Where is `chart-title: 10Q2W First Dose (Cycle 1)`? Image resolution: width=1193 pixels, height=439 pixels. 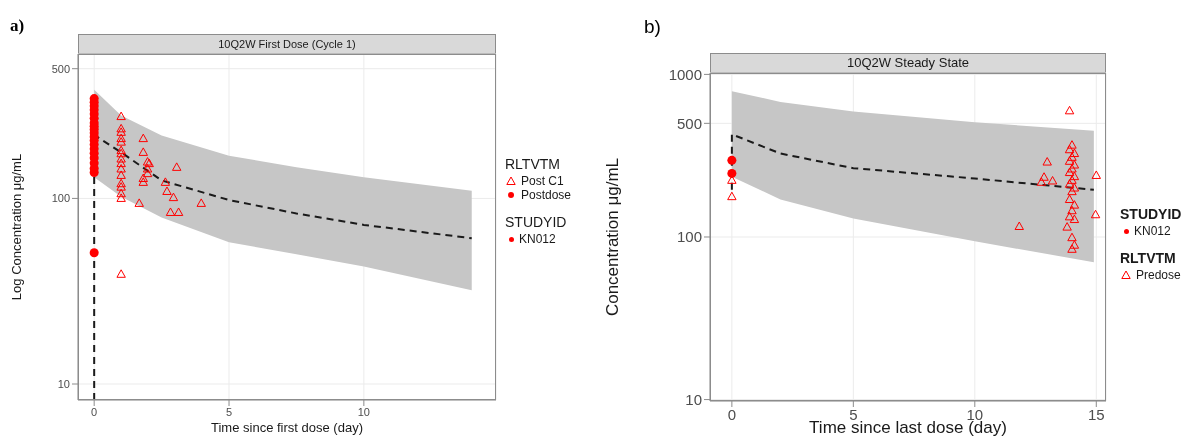
chart-title: 10Q2W First Dose (Cycle 1) is located at coordinates (287, 44).